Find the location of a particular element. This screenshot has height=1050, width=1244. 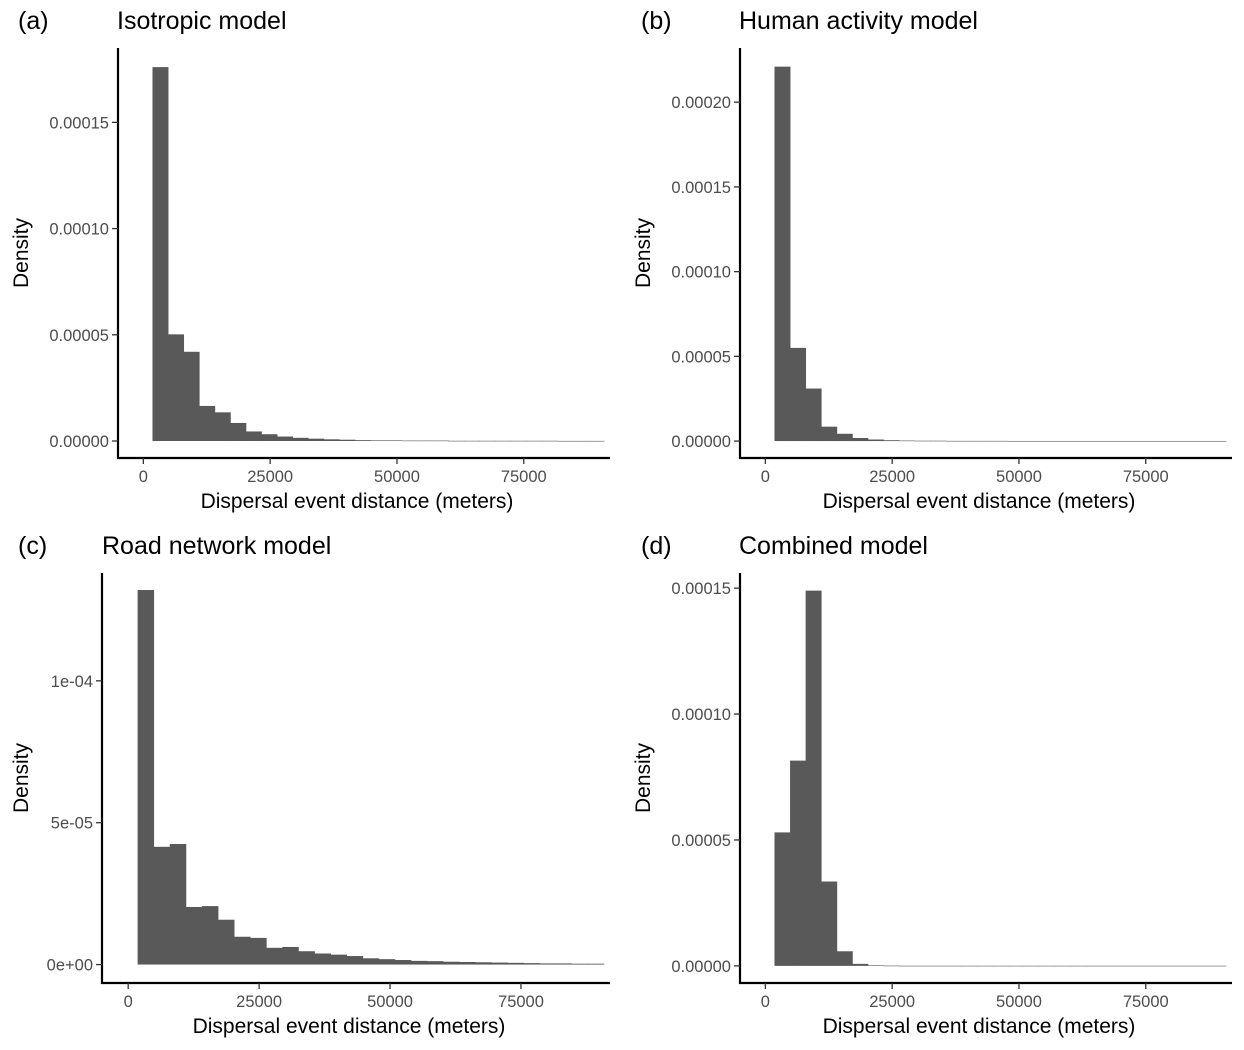

x-axis-title: Dispersal event distance (meters) is located at coordinates (357, 501).